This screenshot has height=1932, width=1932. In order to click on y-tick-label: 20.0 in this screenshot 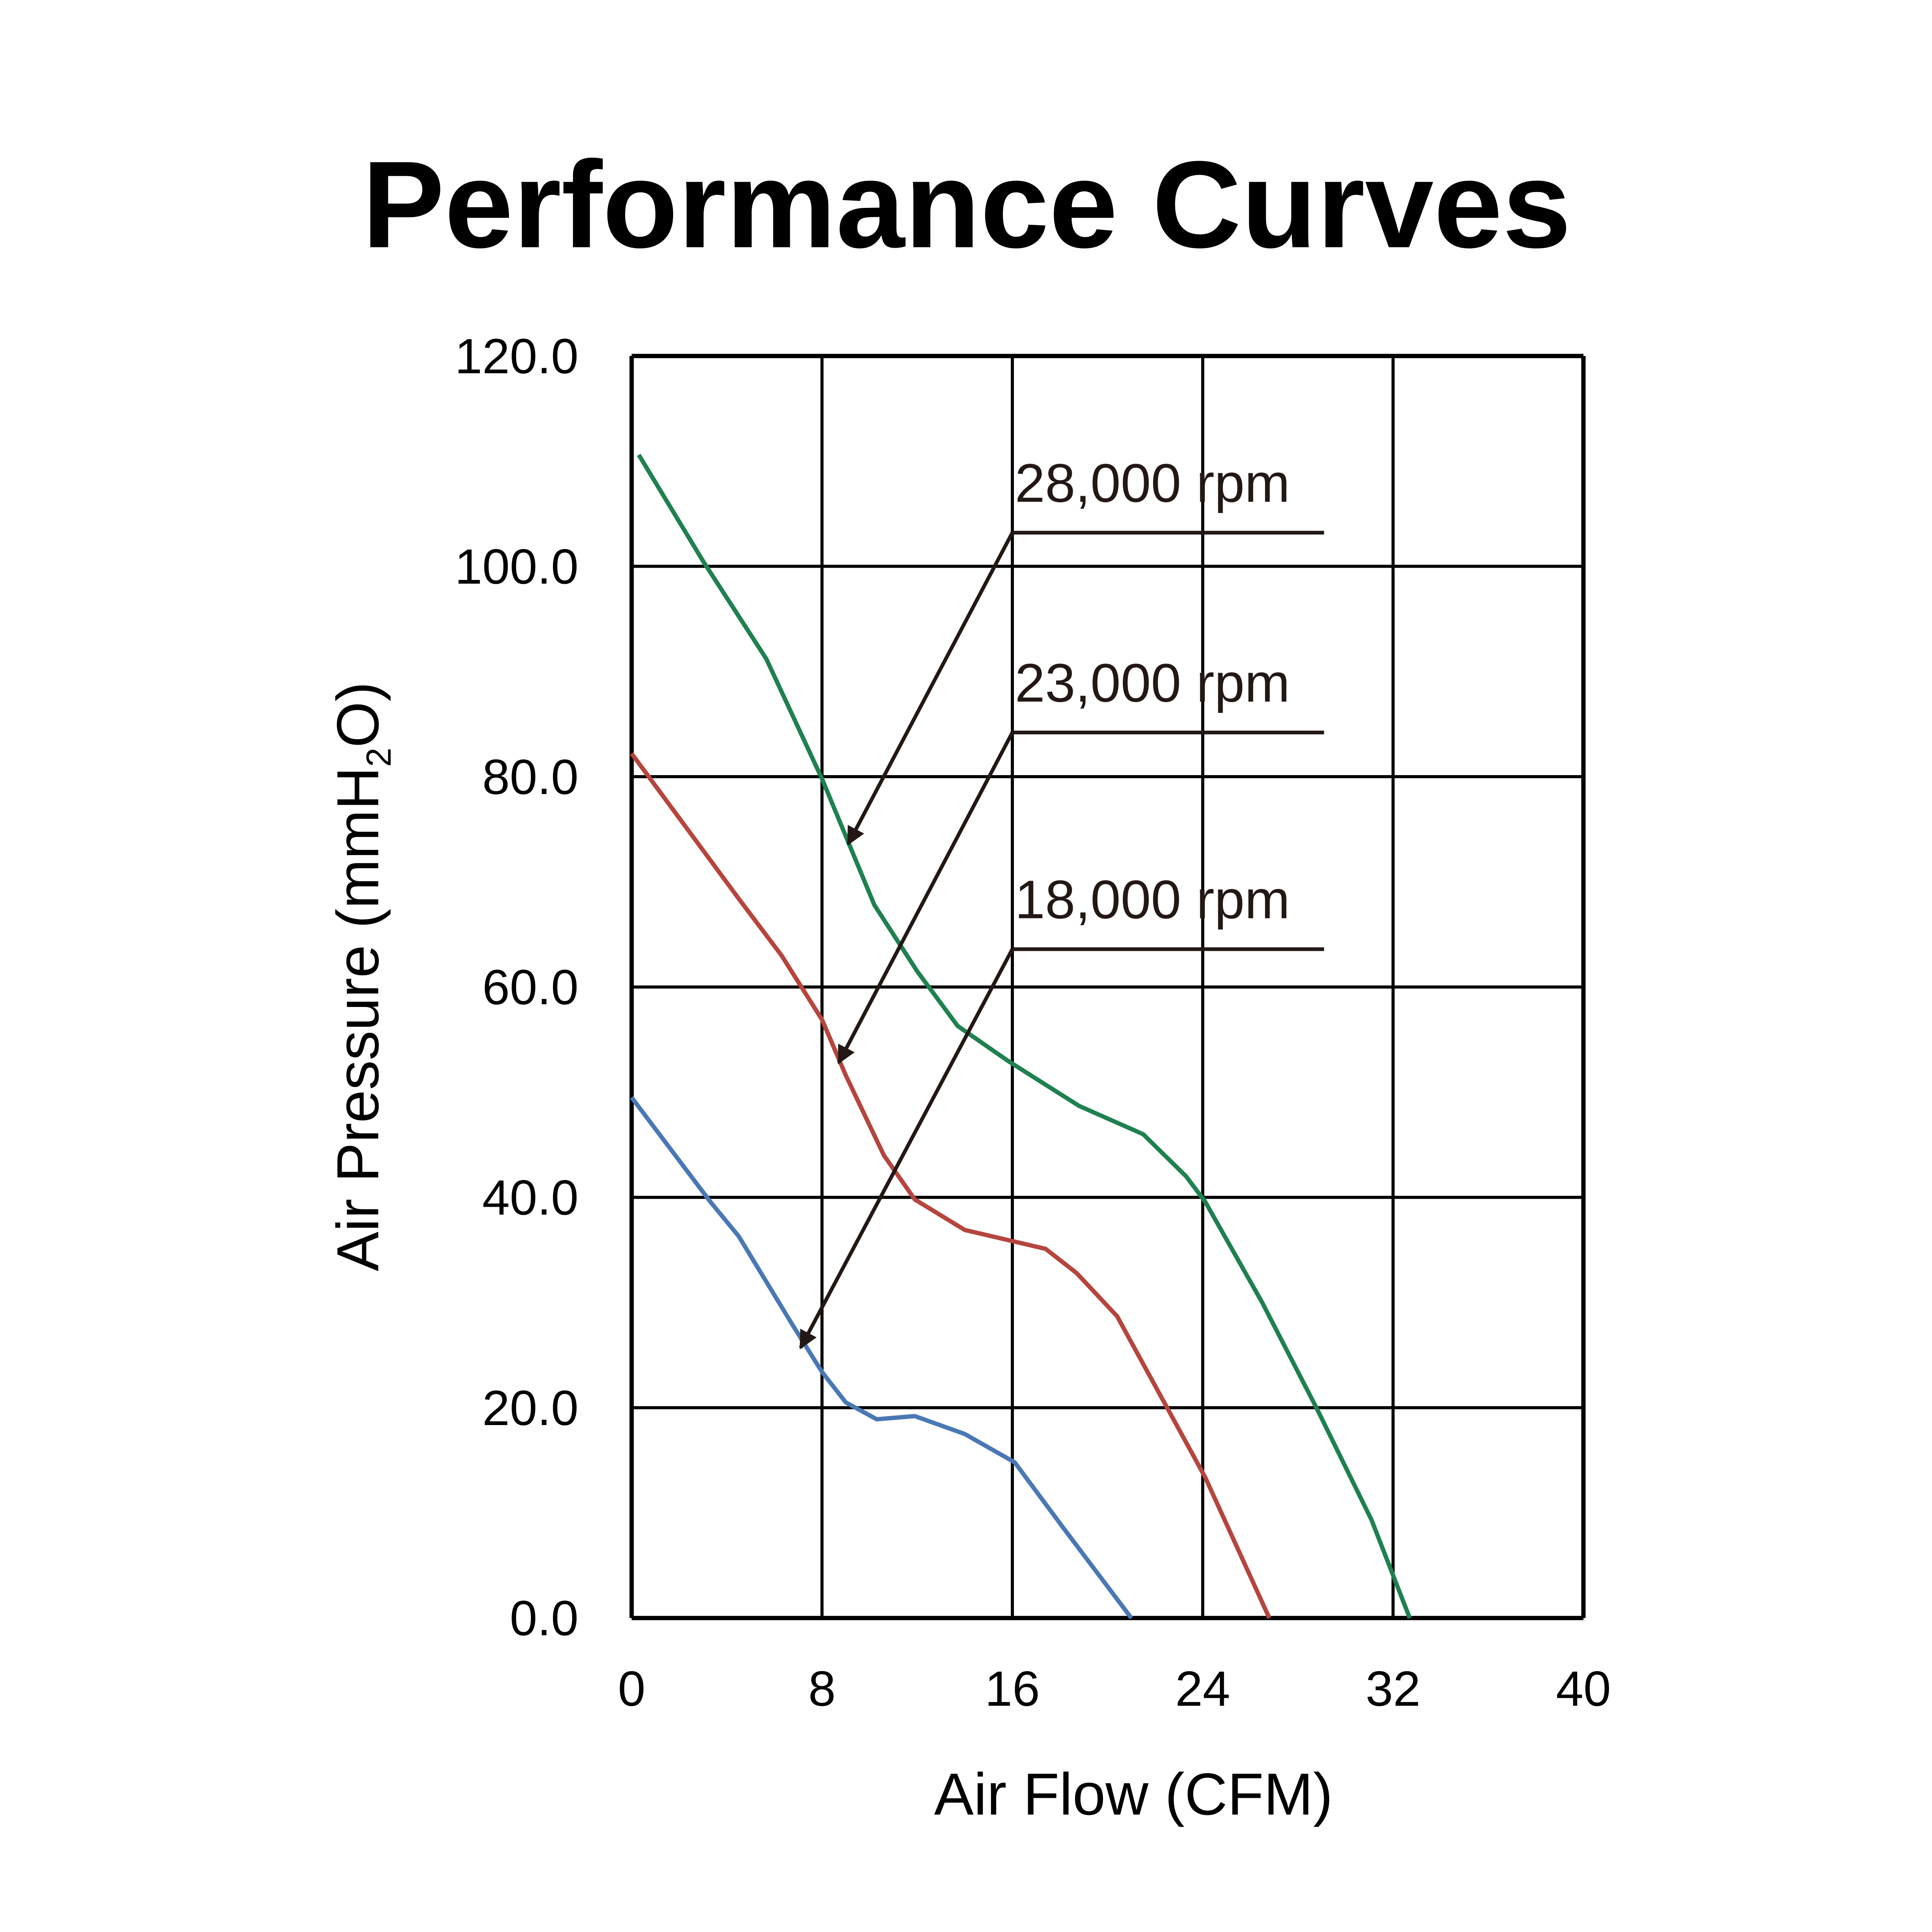, I will do `click(530, 1409)`.